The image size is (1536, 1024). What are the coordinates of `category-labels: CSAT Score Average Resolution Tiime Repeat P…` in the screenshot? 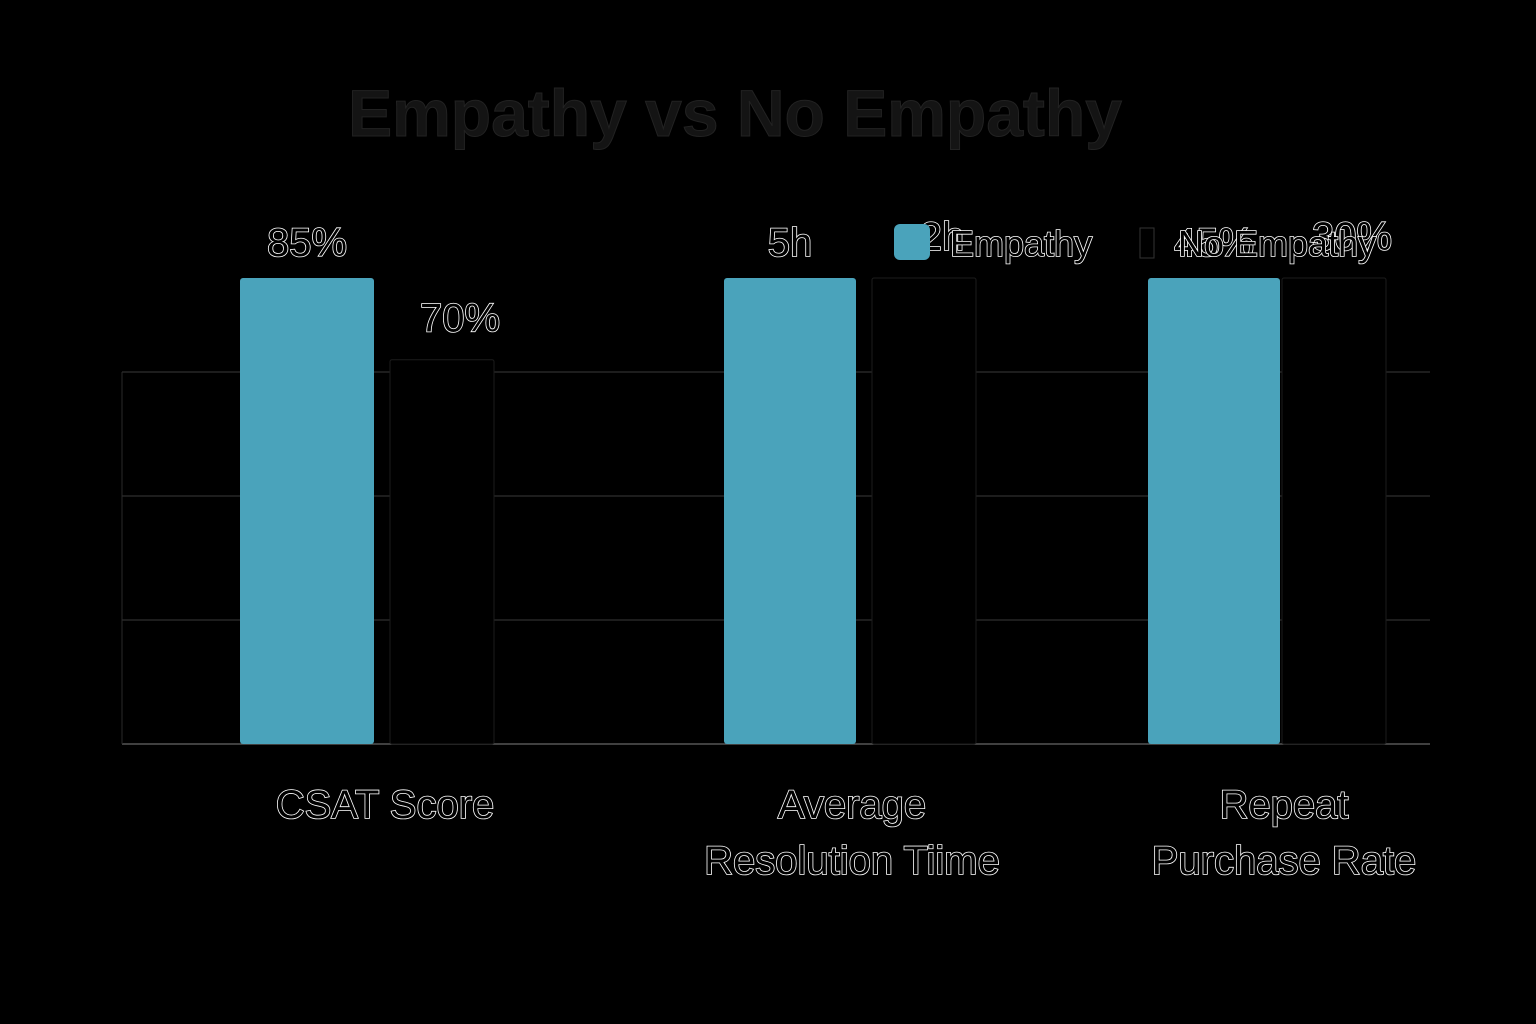 It's located at (846, 833).